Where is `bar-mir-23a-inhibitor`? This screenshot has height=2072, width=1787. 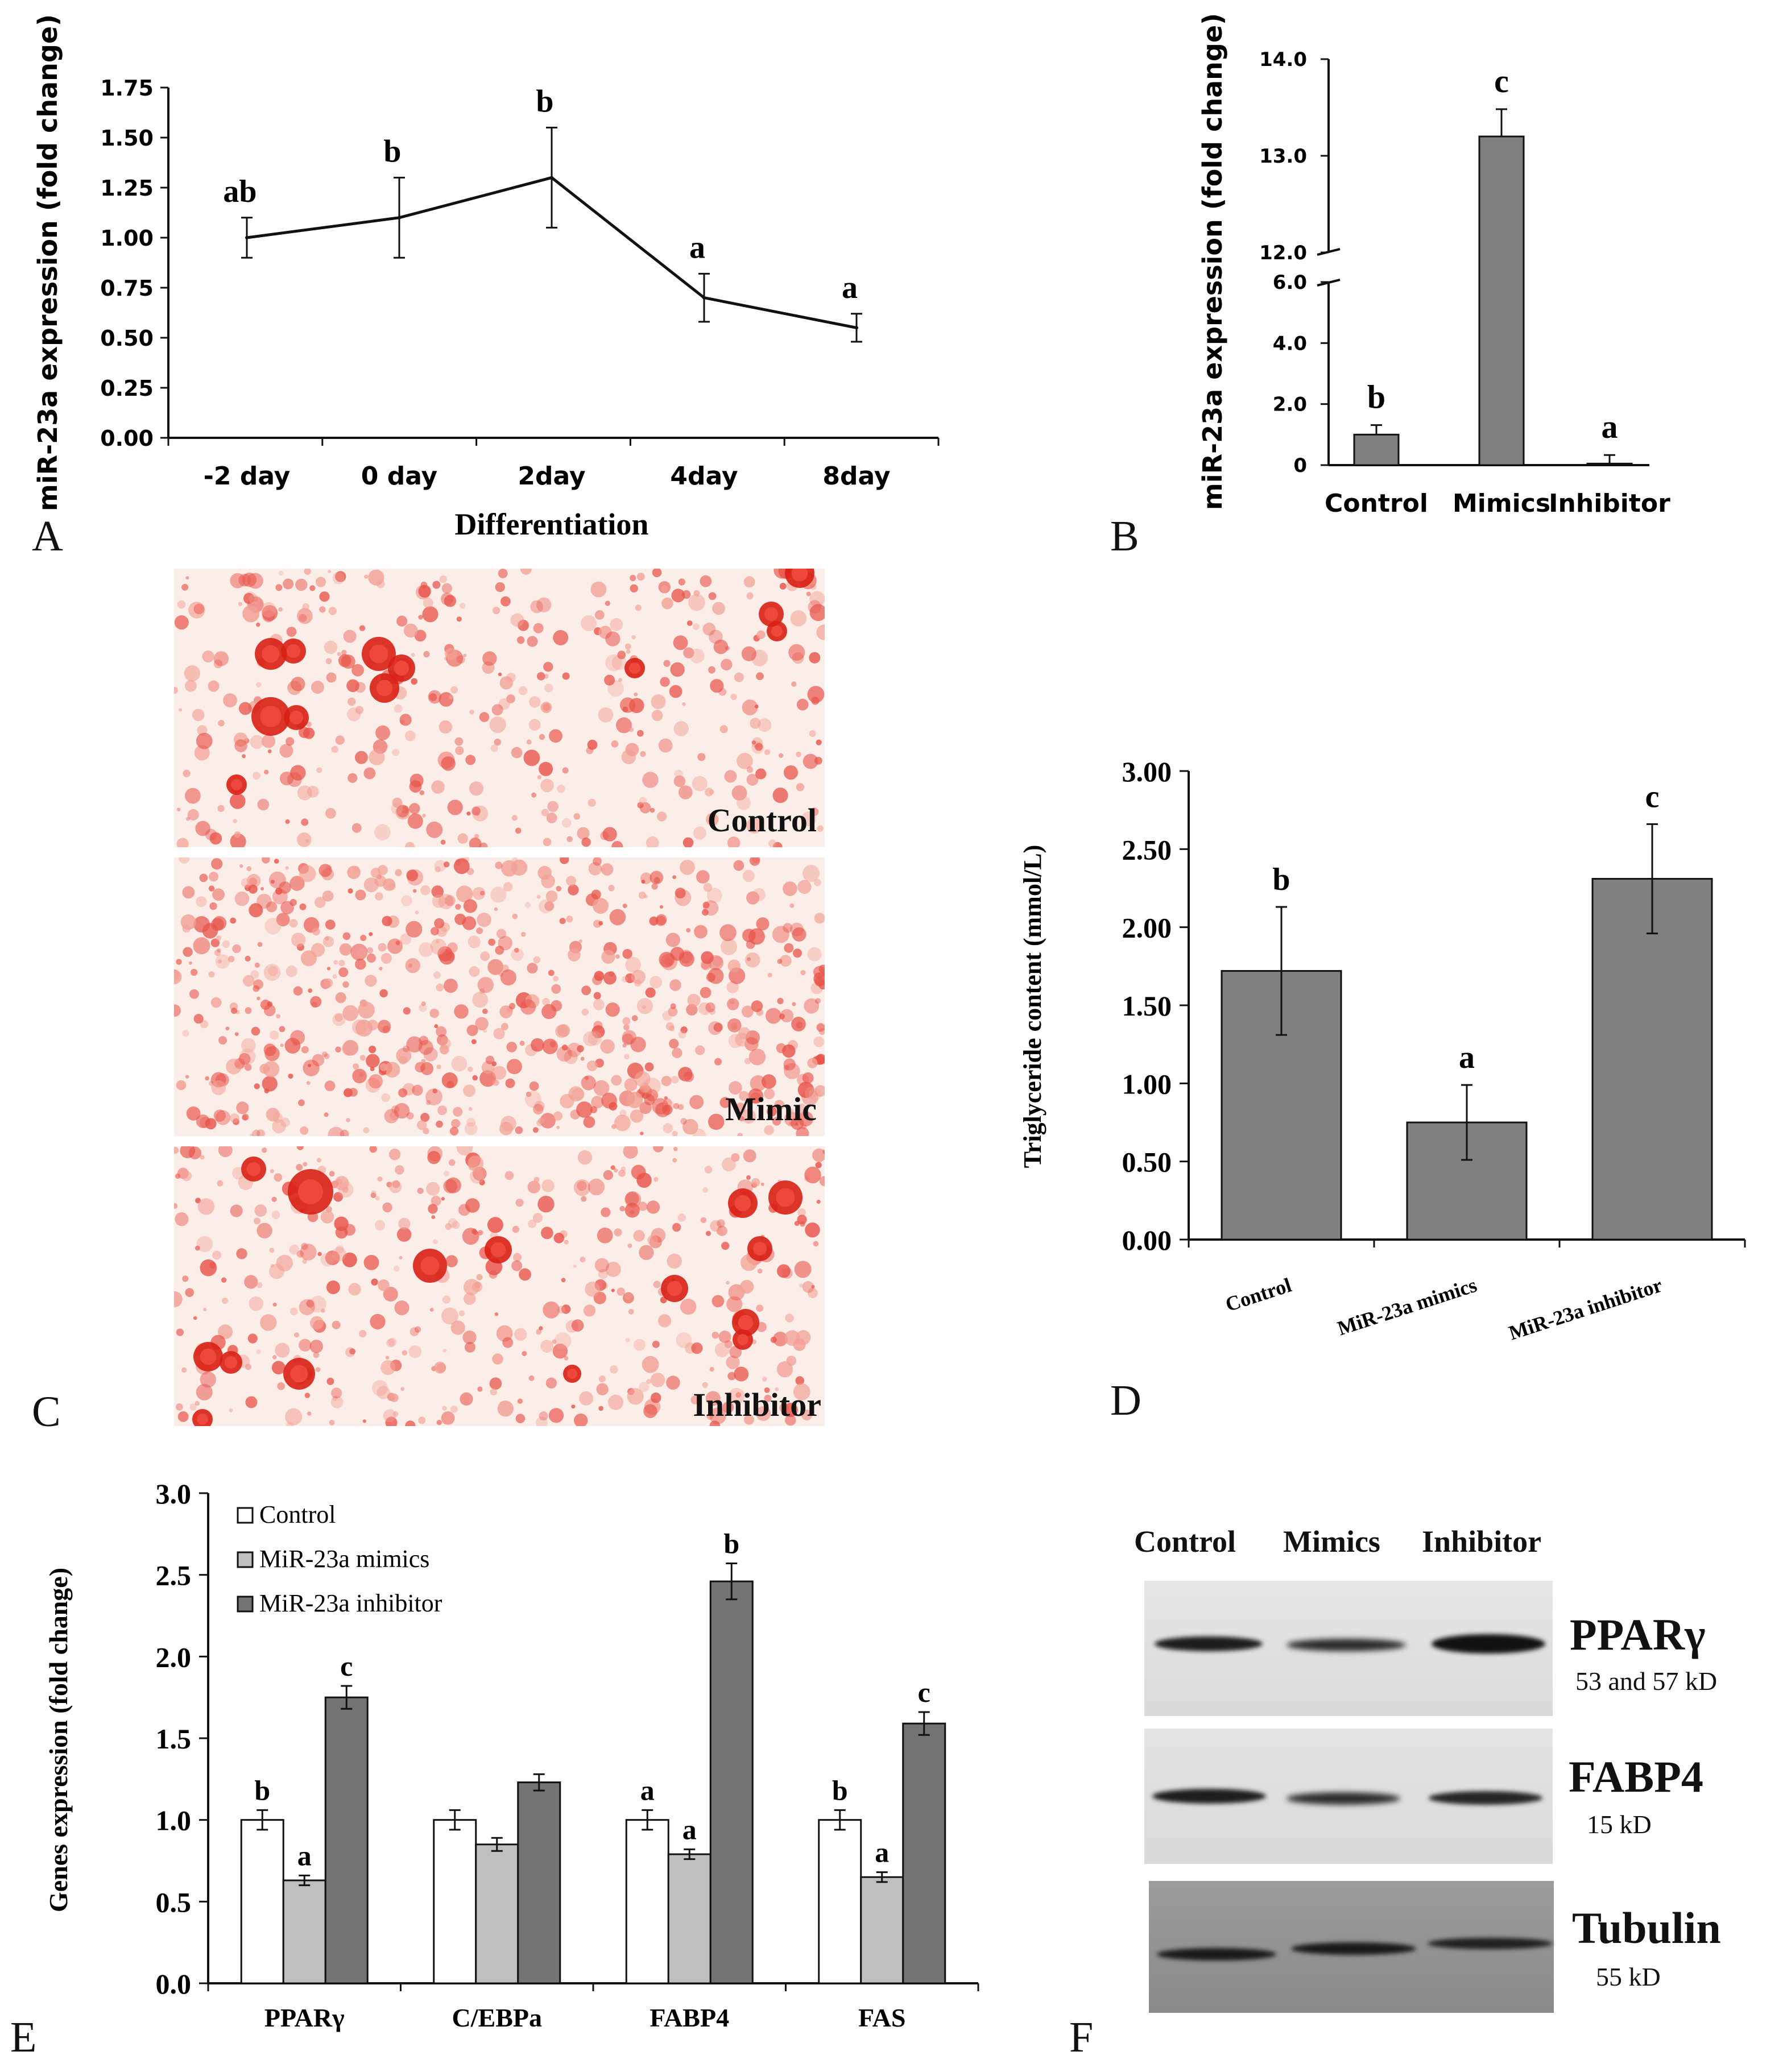
bar-mir-23a-inhibitor is located at coordinates (346, 1840).